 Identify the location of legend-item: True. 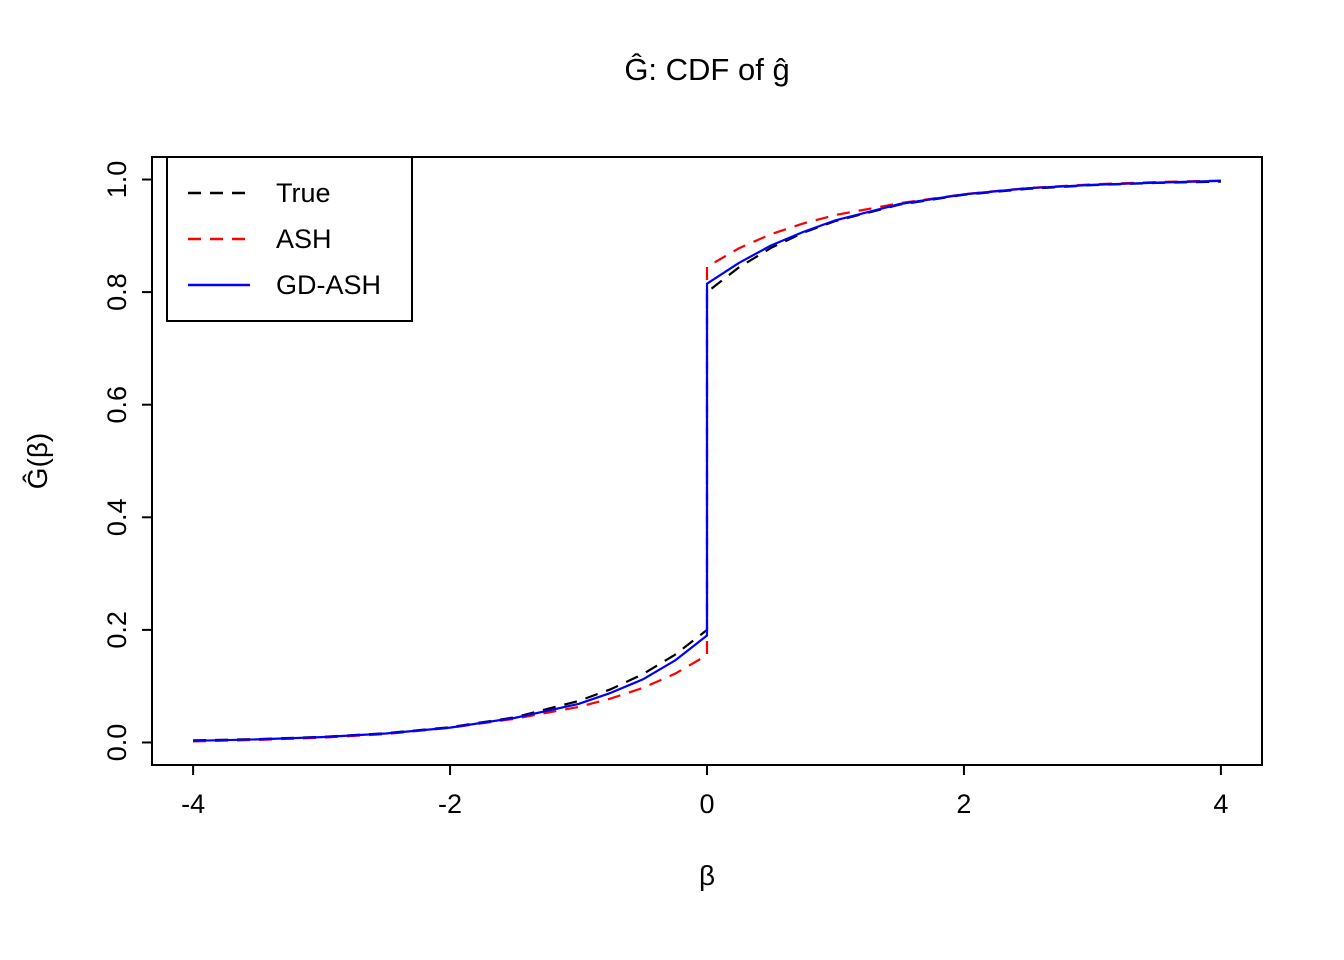
(283, 193).